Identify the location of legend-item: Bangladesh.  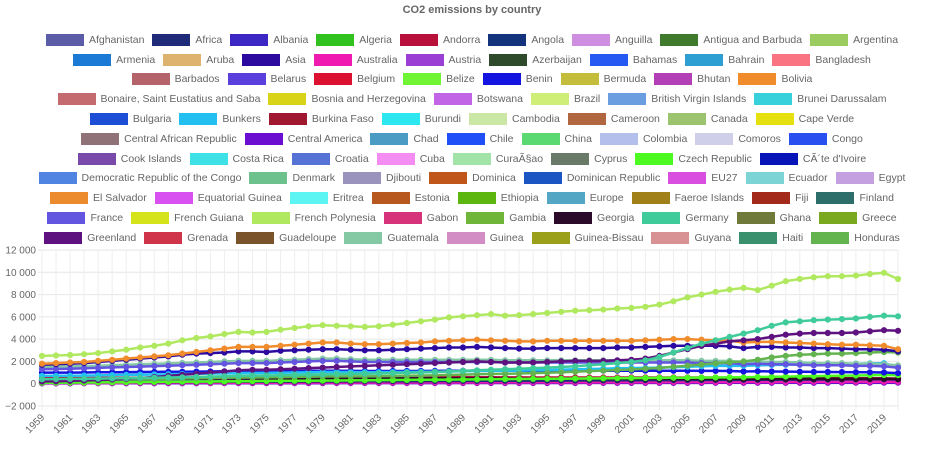
(821, 59).